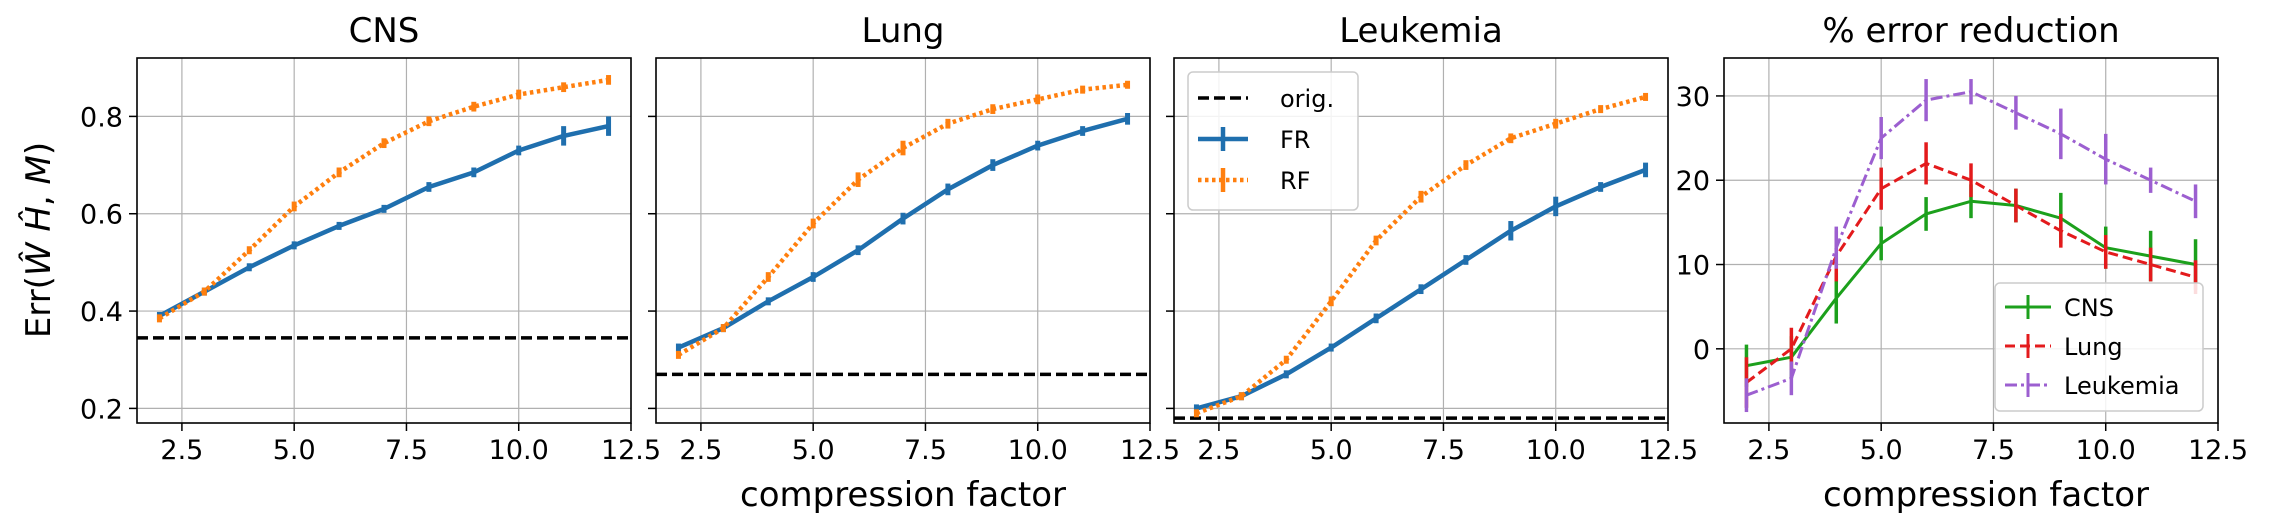  I want to click on y-axis-label: Err(Ŵ Ĥ, M), so click(38, 240).